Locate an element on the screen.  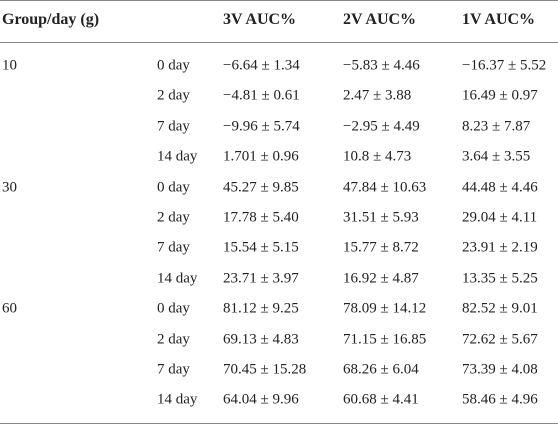
value-cell: 58.46 ± 4.96 is located at coordinates (500, 399).